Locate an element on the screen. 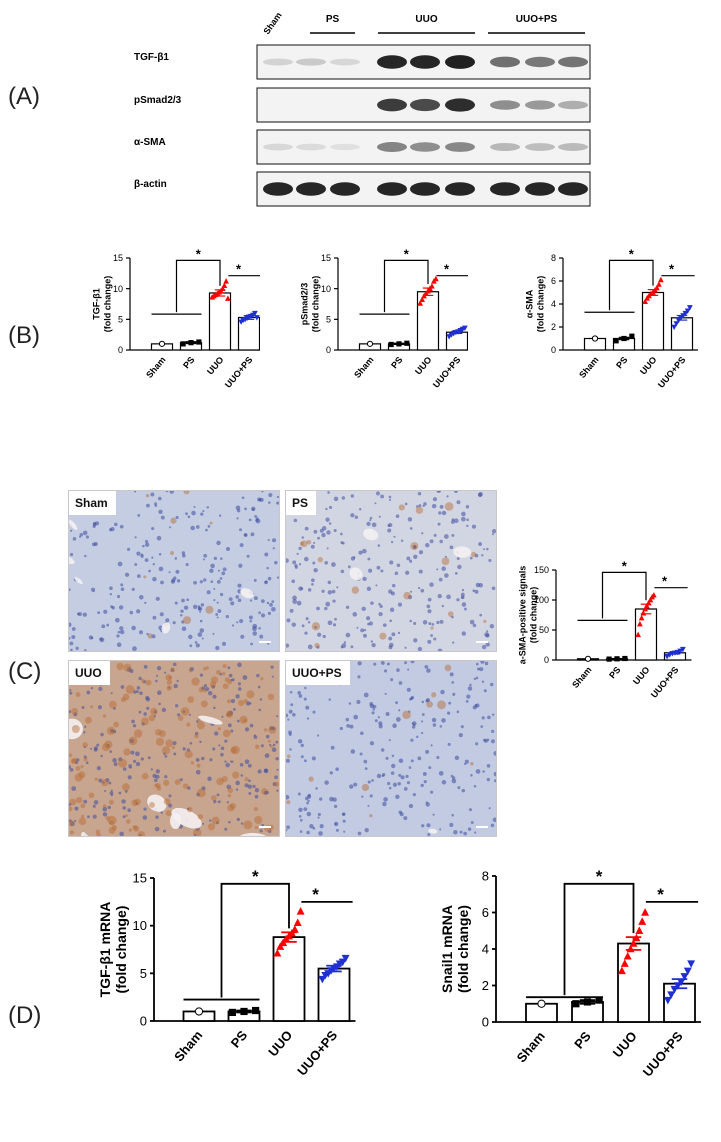 The image size is (721, 1142). histology-sham: Sham is located at coordinates (174, 571).